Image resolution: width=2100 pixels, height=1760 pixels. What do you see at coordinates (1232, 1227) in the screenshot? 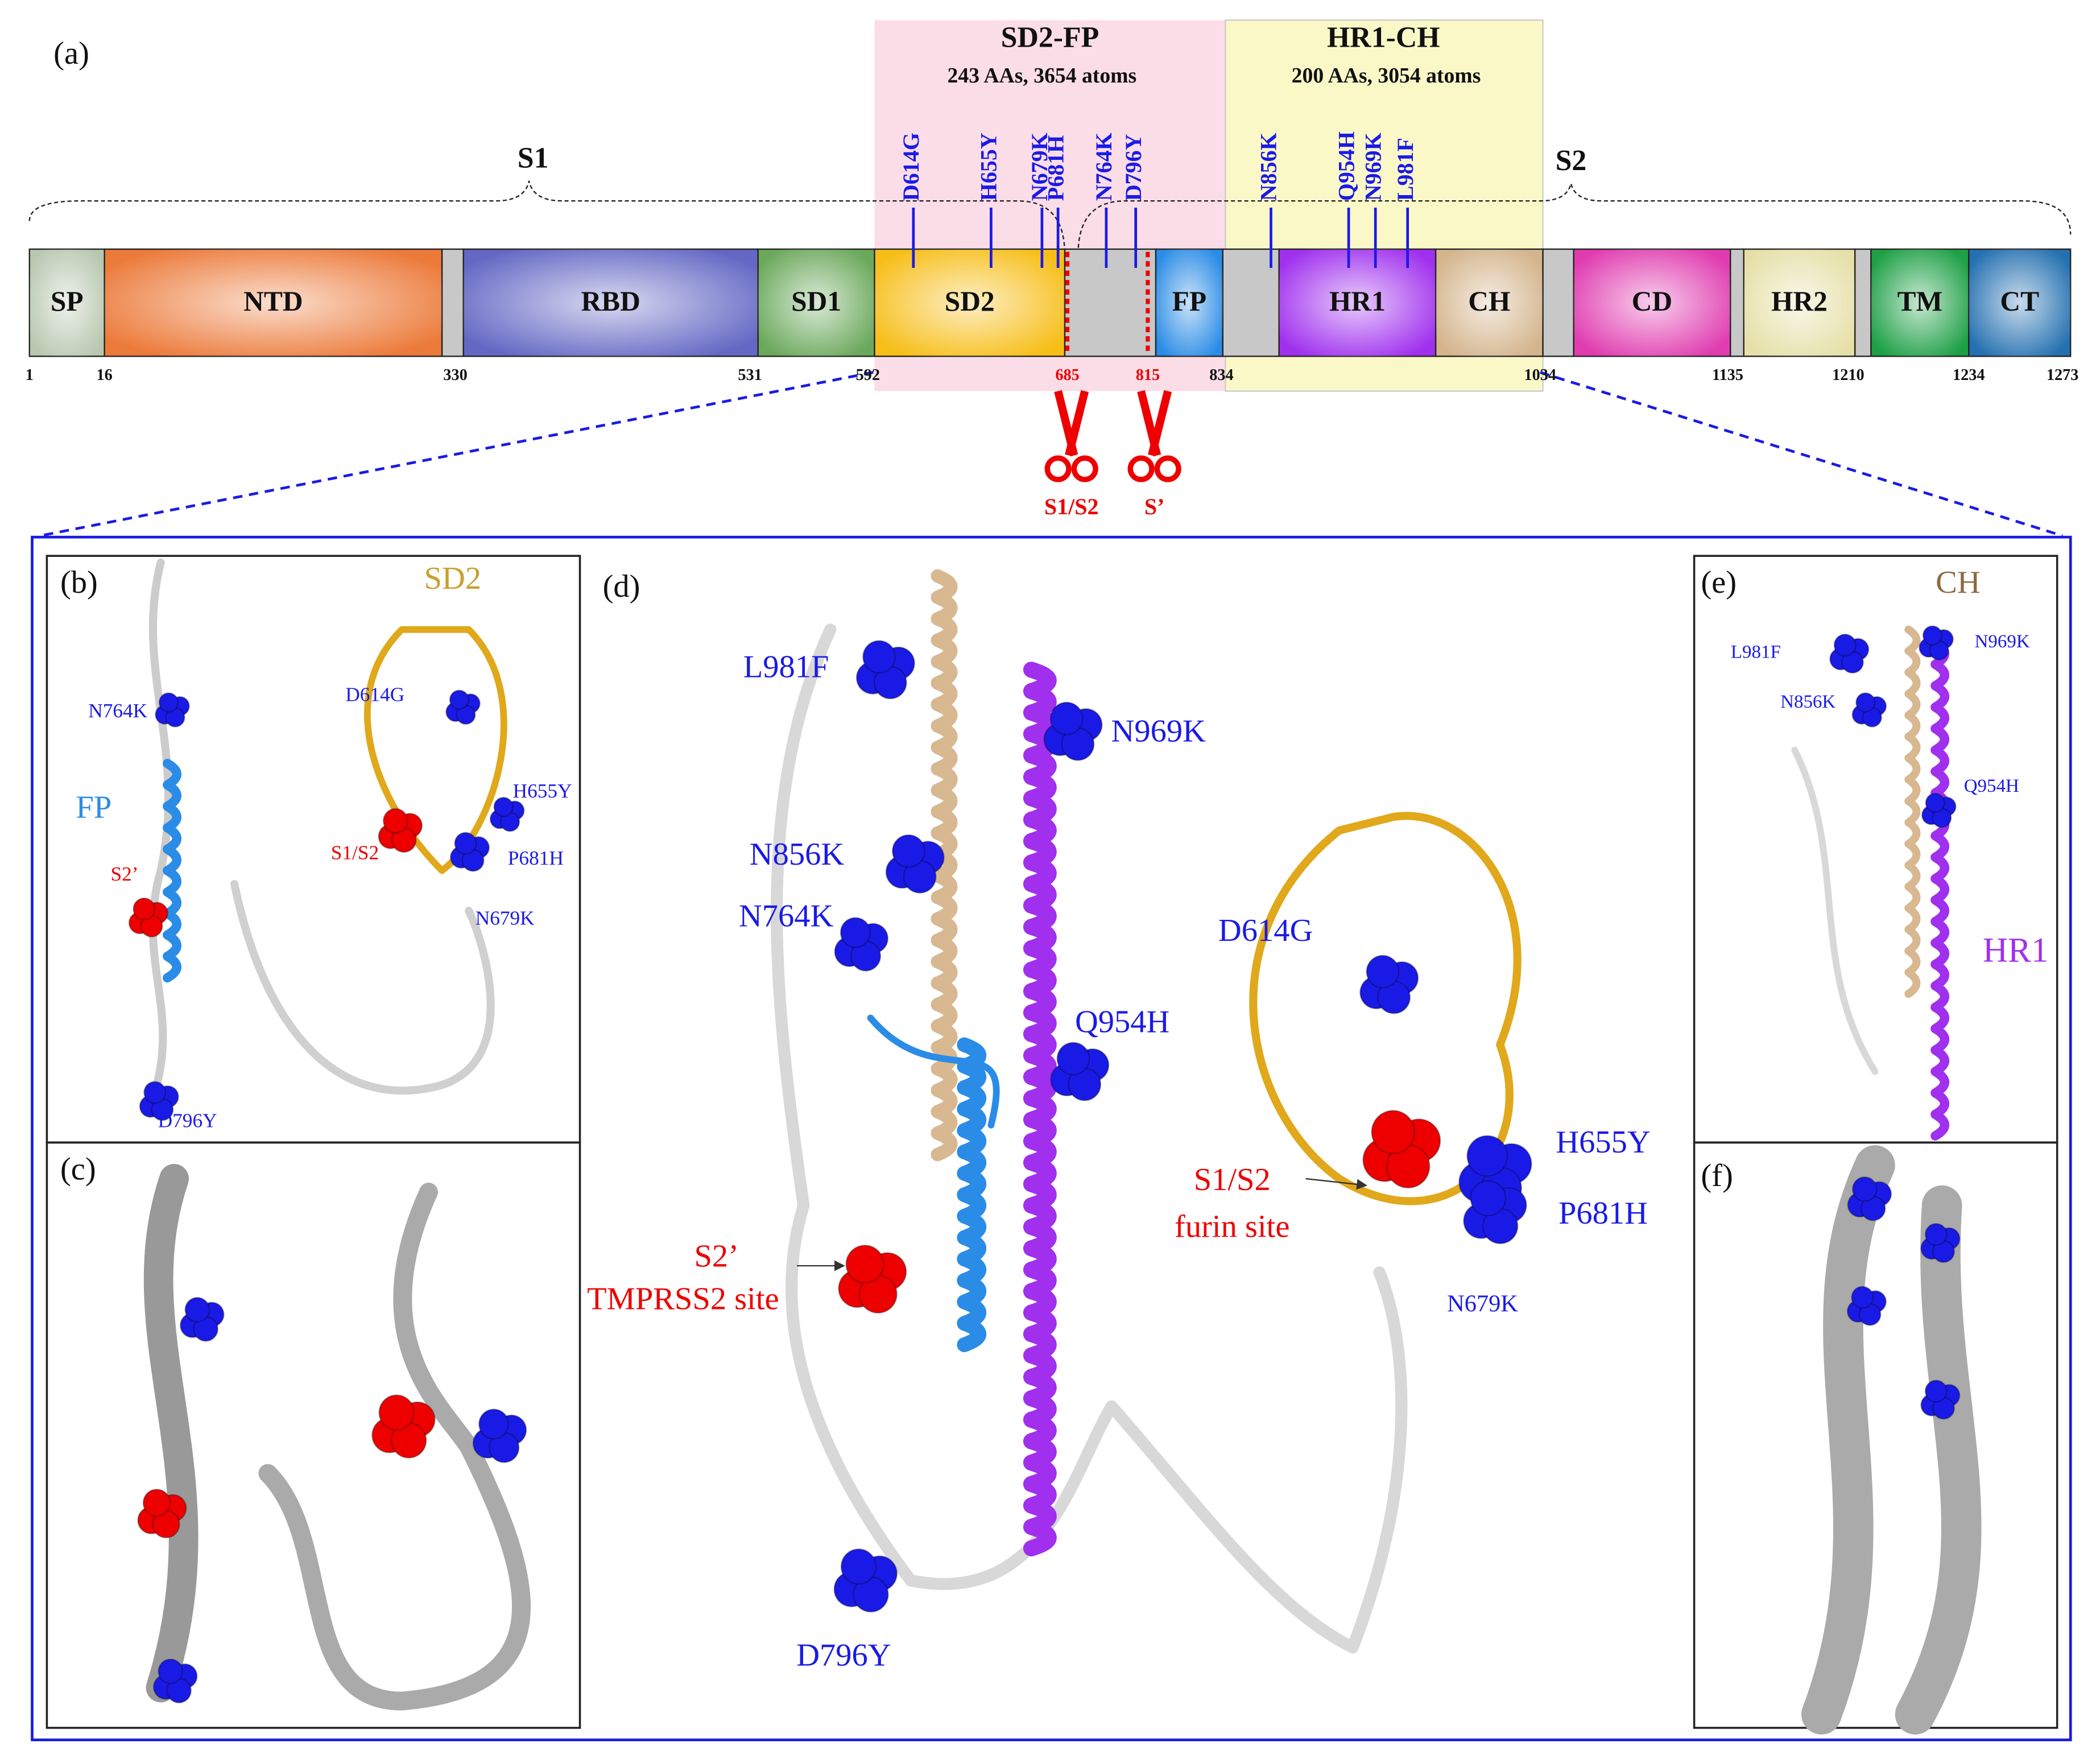
I see `residue-label: furin site` at bounding box center [1232, 1227].